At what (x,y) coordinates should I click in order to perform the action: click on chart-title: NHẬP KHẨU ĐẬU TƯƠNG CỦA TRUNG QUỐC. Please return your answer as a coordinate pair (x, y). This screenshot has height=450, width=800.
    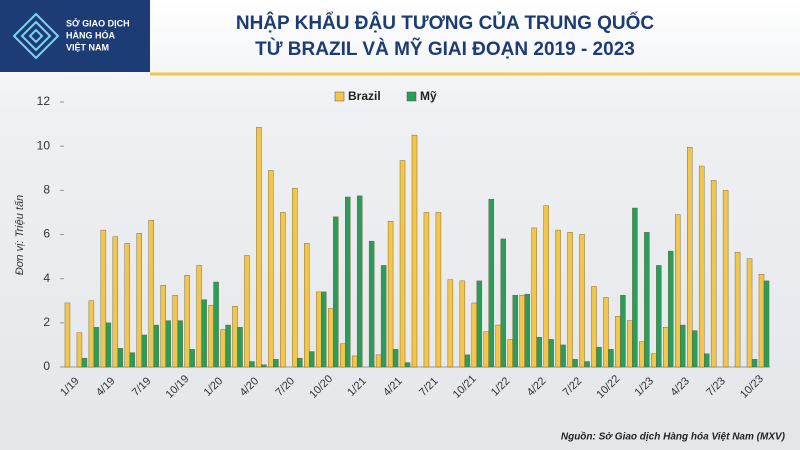
    Looking at the image, I should click on (445, 23).